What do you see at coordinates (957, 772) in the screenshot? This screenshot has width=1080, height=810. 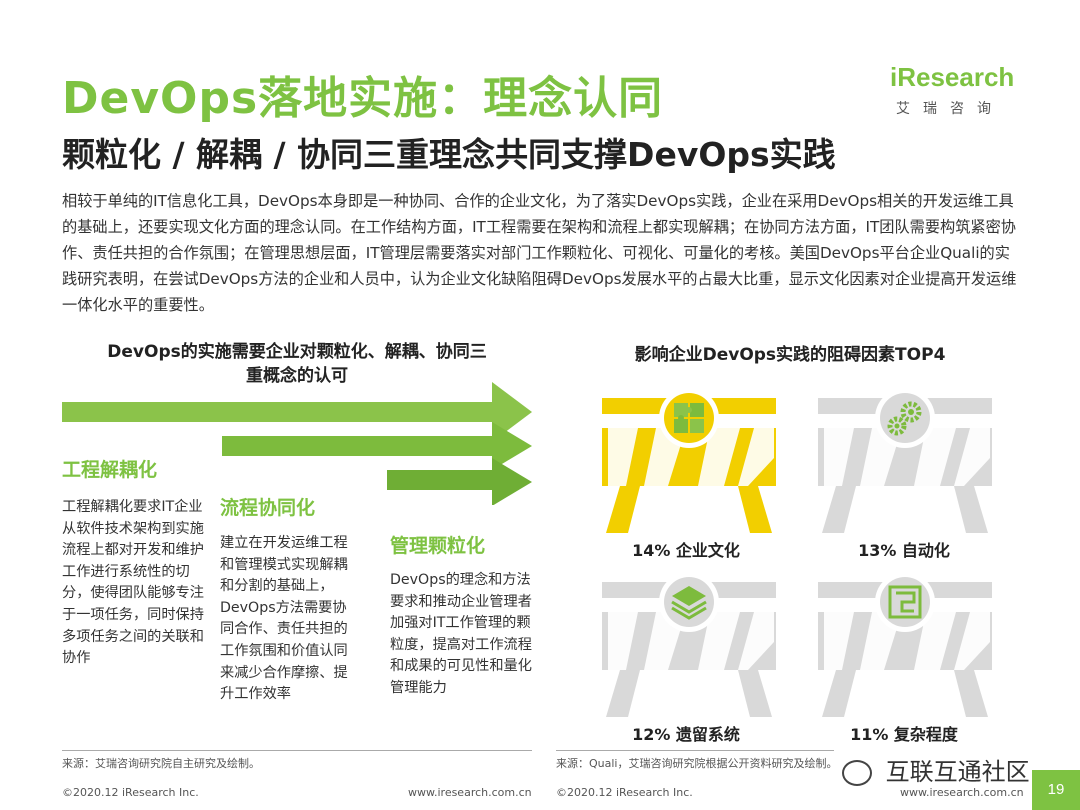 I see `watermark-text: 互联互通社区` at bounding box center [957, 772].